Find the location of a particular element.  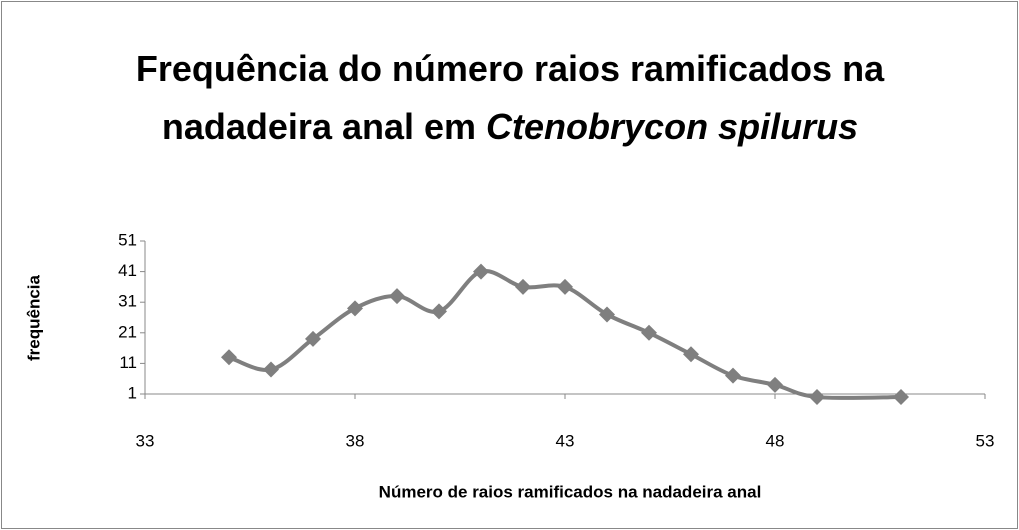

x-tick-label: 53 is located at coordinates (985, 440).